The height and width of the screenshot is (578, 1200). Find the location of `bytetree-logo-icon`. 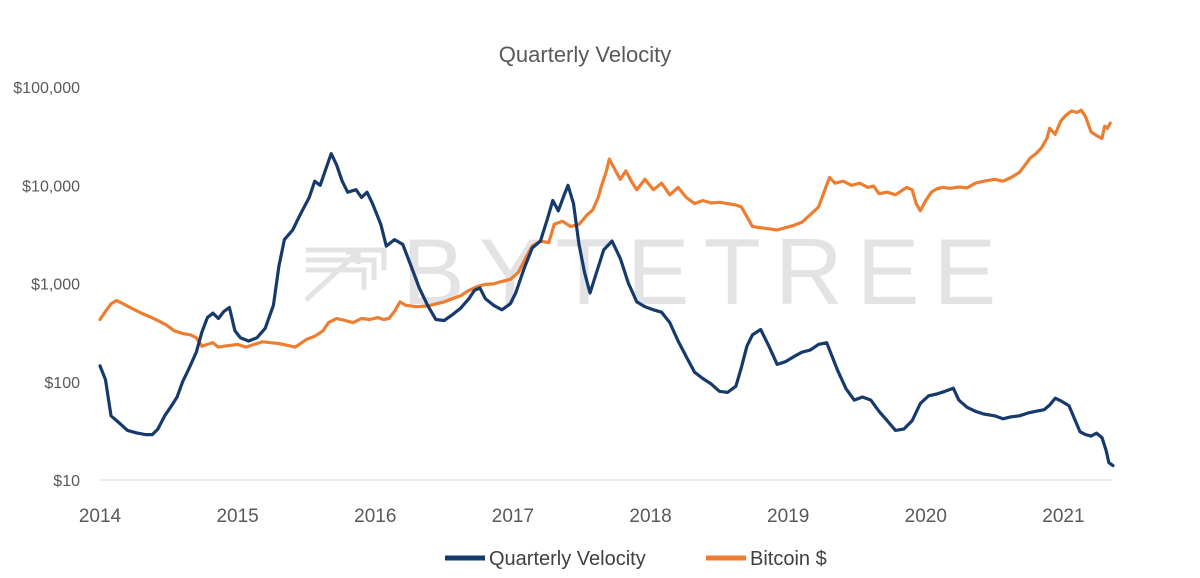

bytetree-logo-icon is located at coordinates (345, 274).